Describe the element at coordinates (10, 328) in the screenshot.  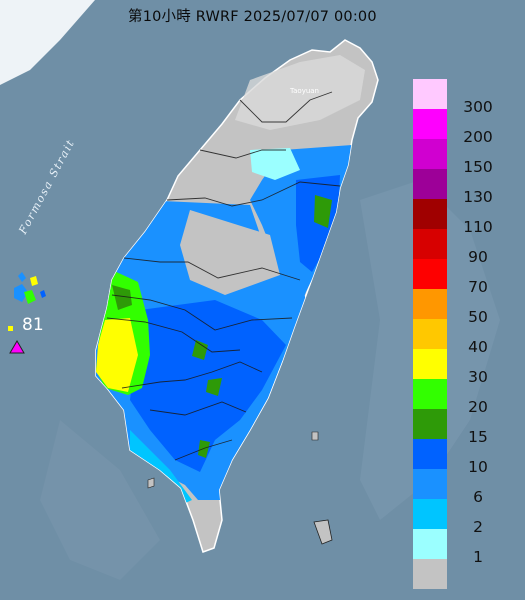
I see `station-dot` at that location.